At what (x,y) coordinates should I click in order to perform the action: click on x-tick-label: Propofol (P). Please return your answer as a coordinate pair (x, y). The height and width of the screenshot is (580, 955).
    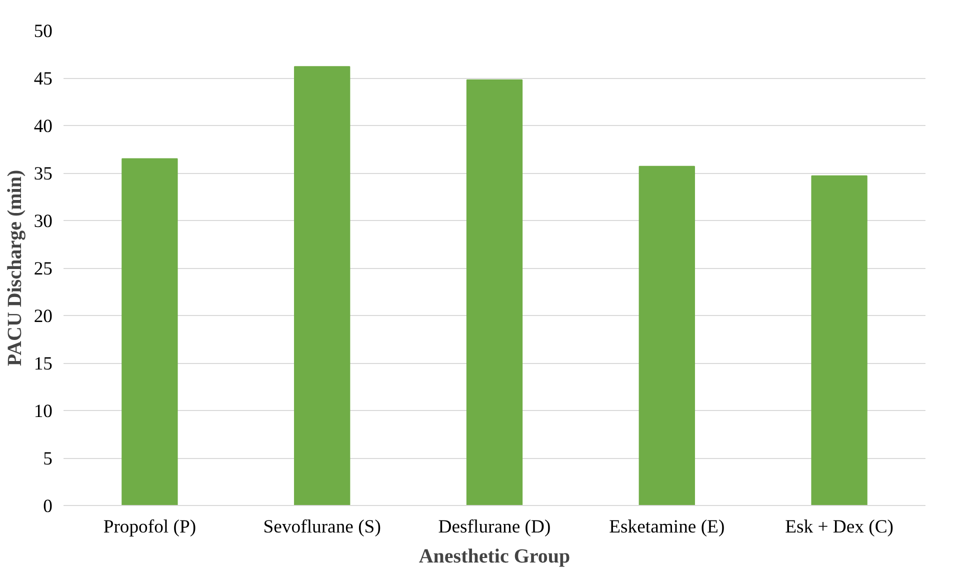
    Looking at the image, I should click on (149, 527).